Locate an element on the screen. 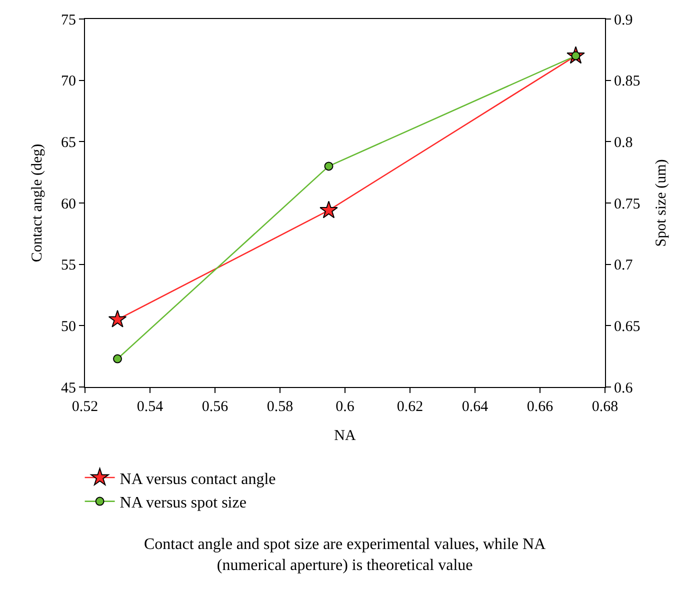  legend-label: NA versus spot size is located at coordinates (183, 503).